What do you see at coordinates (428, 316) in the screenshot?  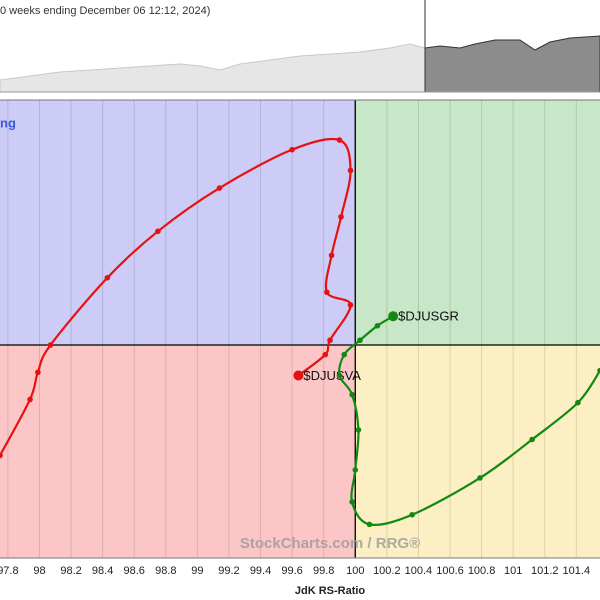 I see `series-label: $DJUSGR` at bounding box center [428, 316].